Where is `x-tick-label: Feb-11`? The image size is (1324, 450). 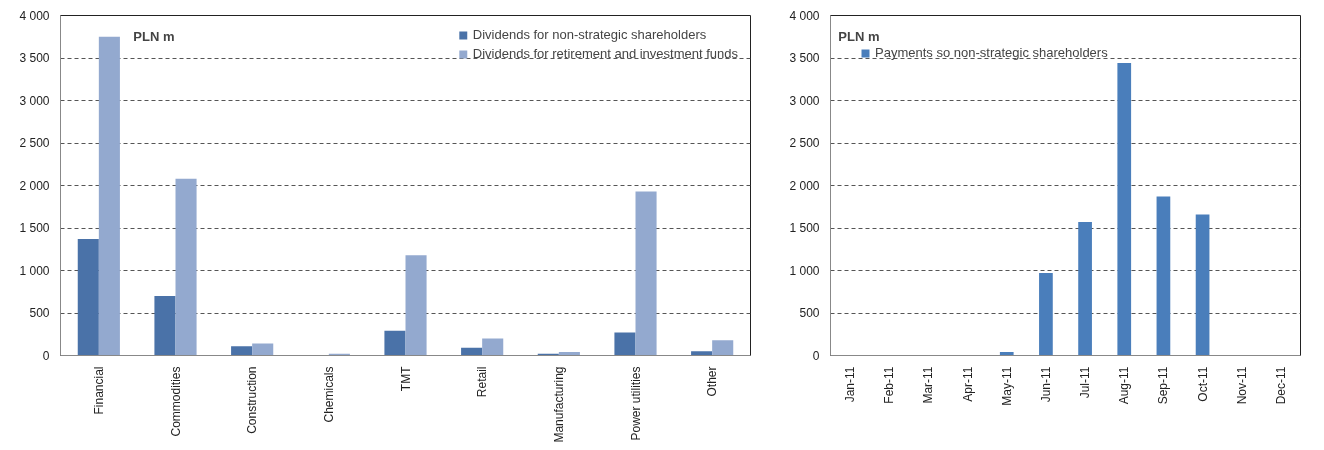 x-tick-label: Feb-11 is located at coordinates (889, 385).